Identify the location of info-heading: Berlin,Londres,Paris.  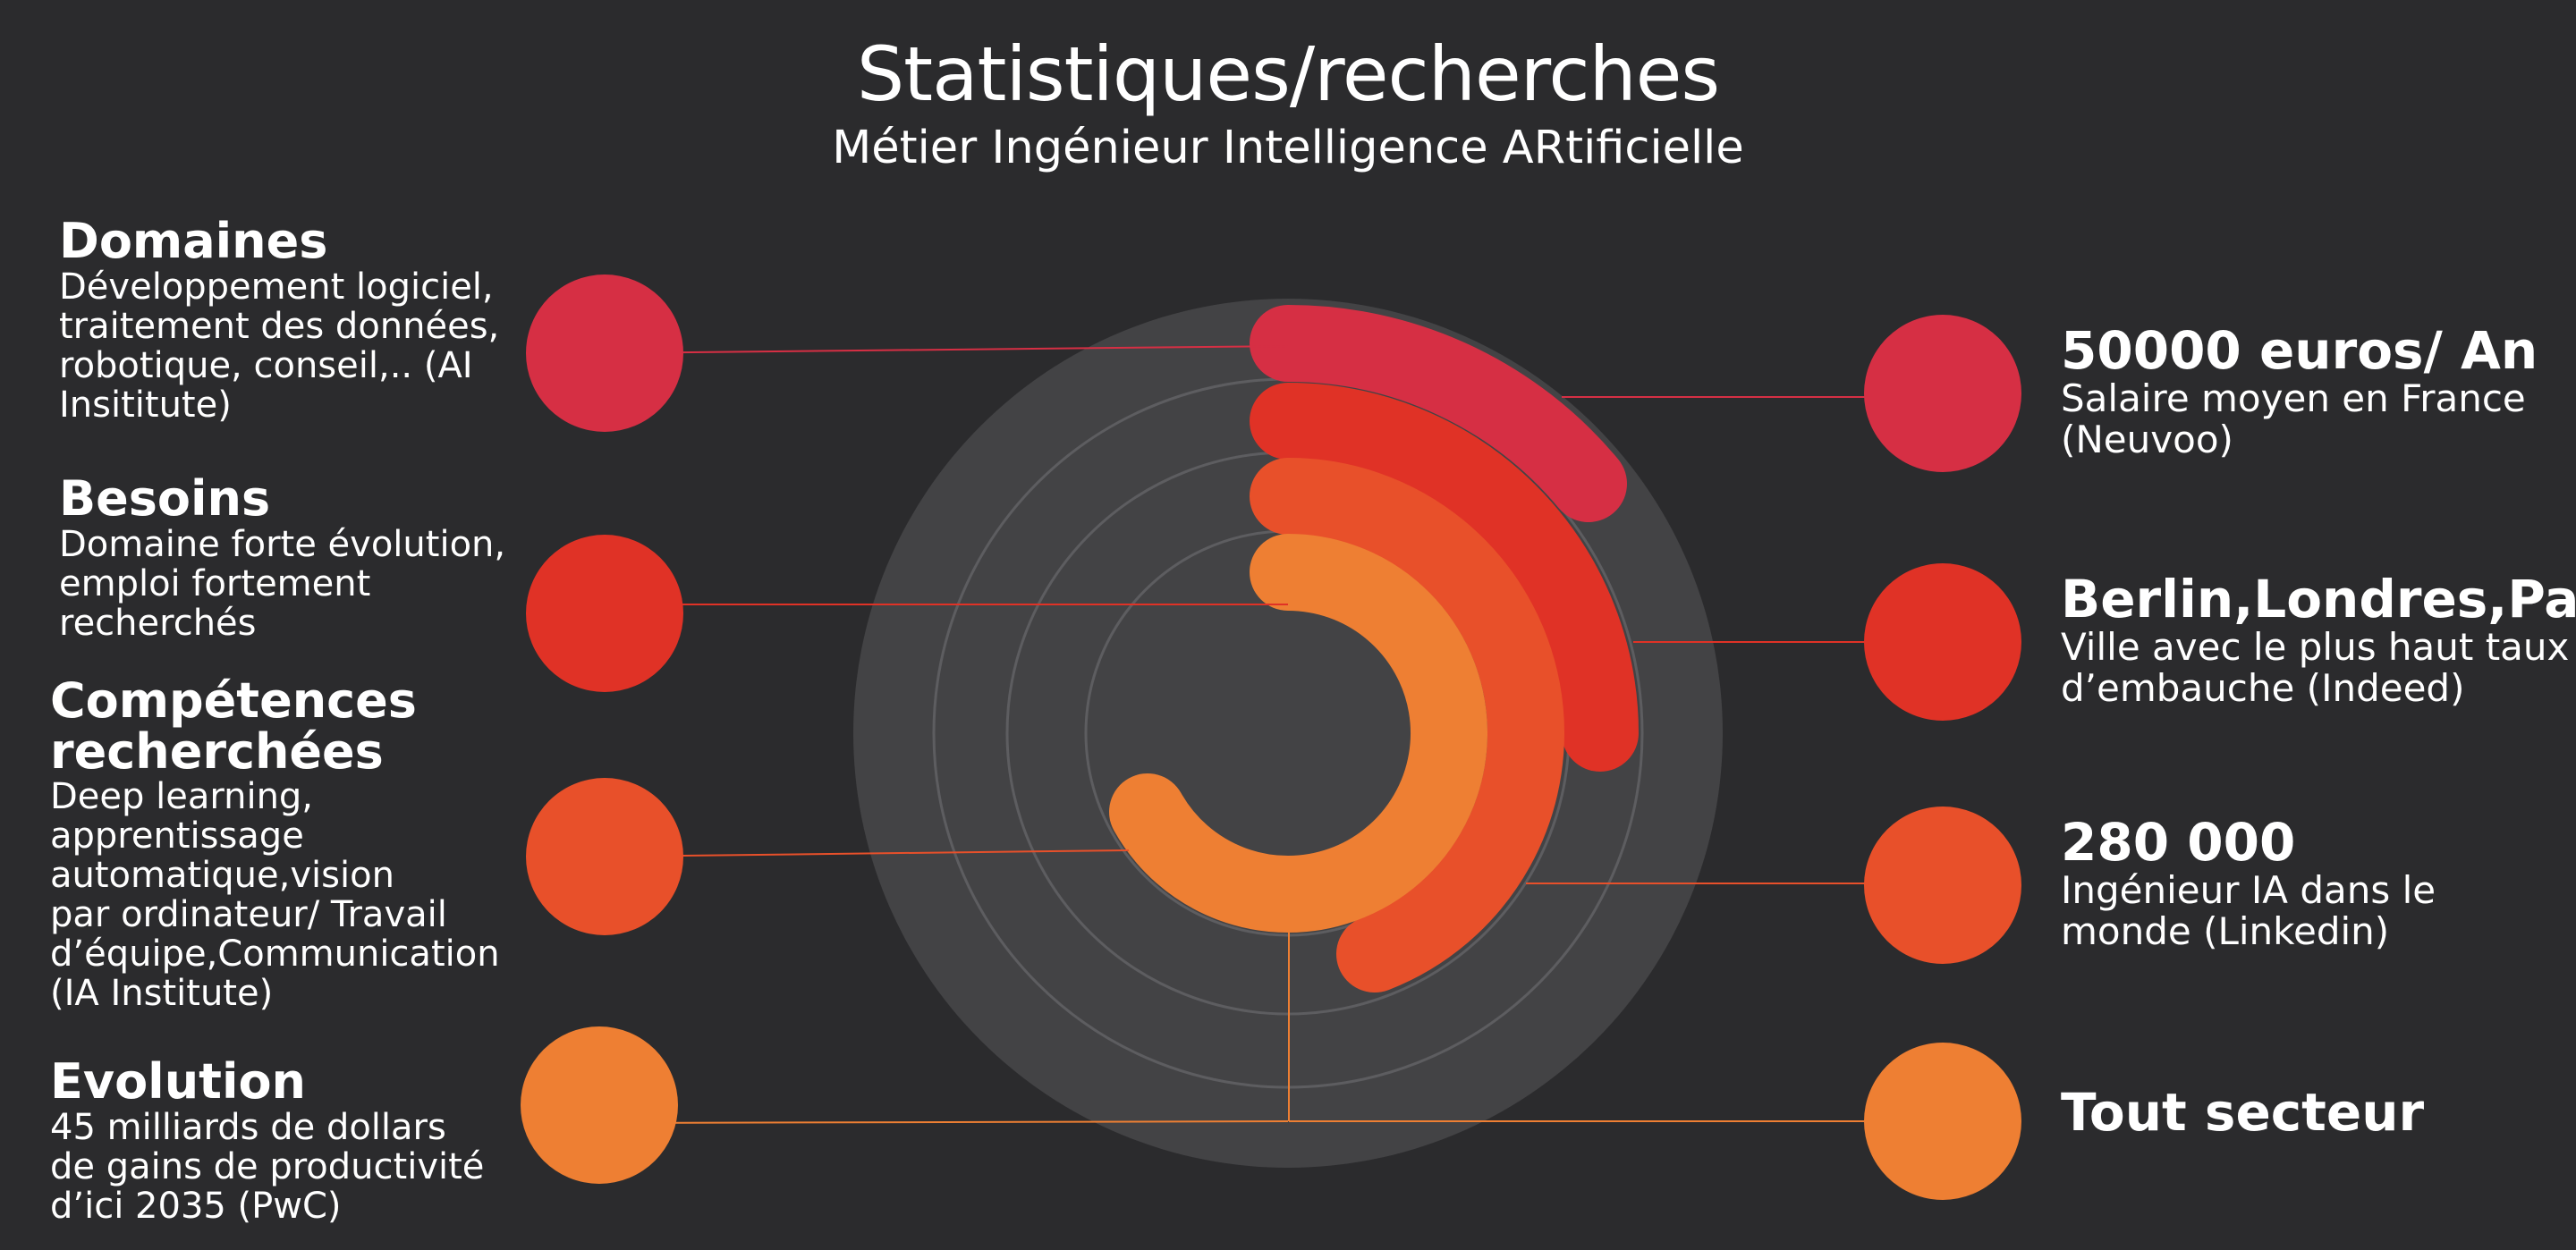
(2318, 599).